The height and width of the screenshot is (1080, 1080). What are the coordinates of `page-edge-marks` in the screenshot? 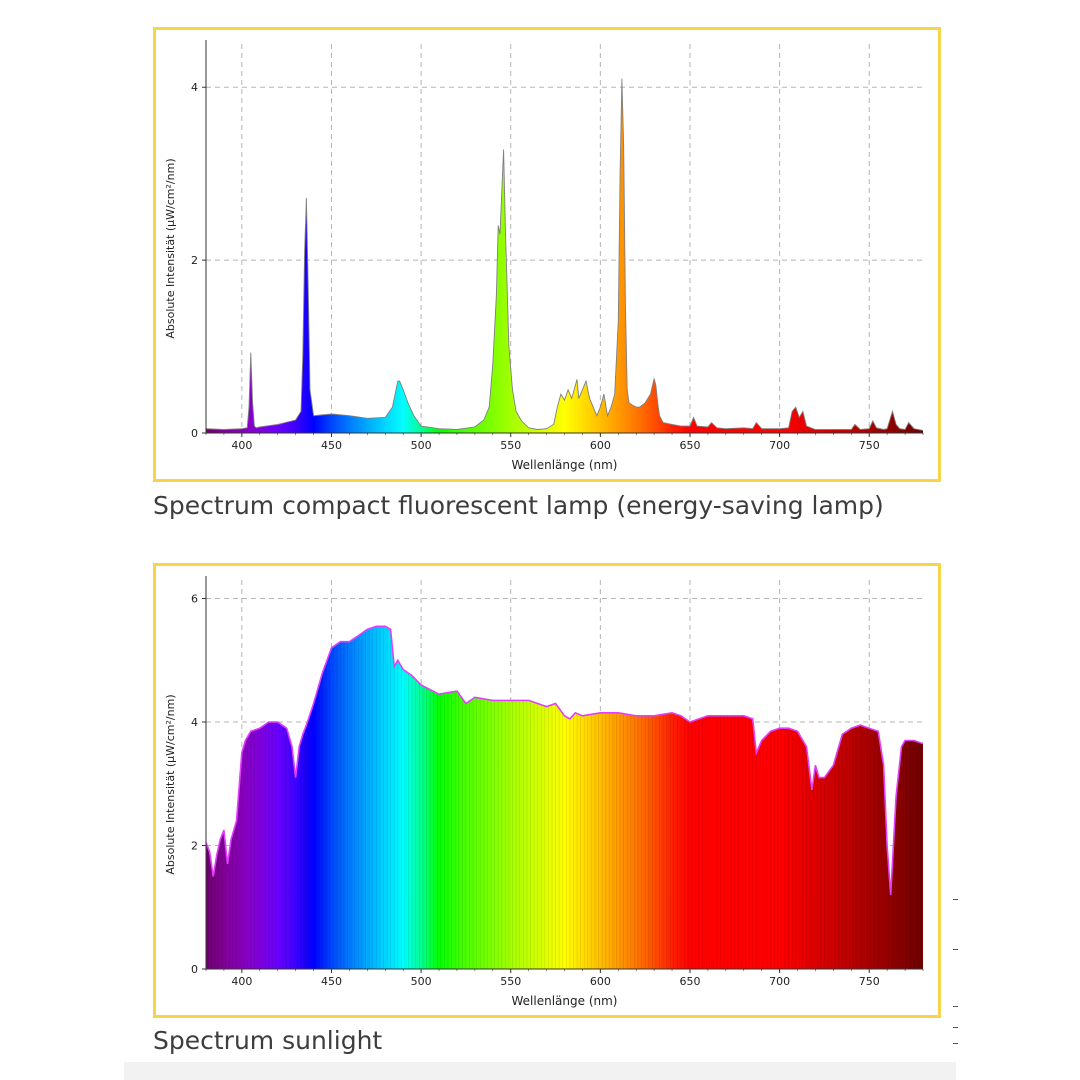 It's located at (958, 973).